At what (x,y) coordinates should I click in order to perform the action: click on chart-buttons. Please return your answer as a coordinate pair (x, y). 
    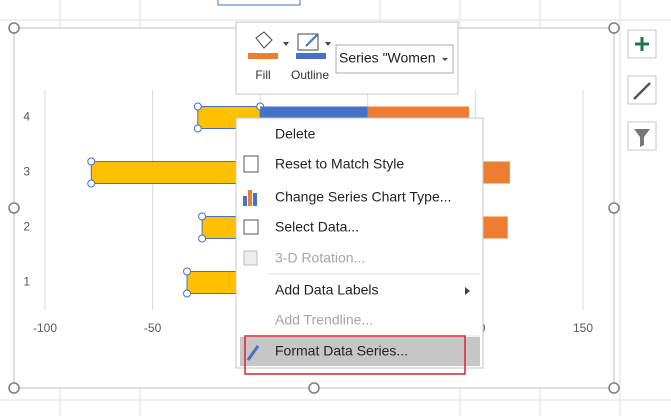
    Looking at the image, I should click on (642, 90).